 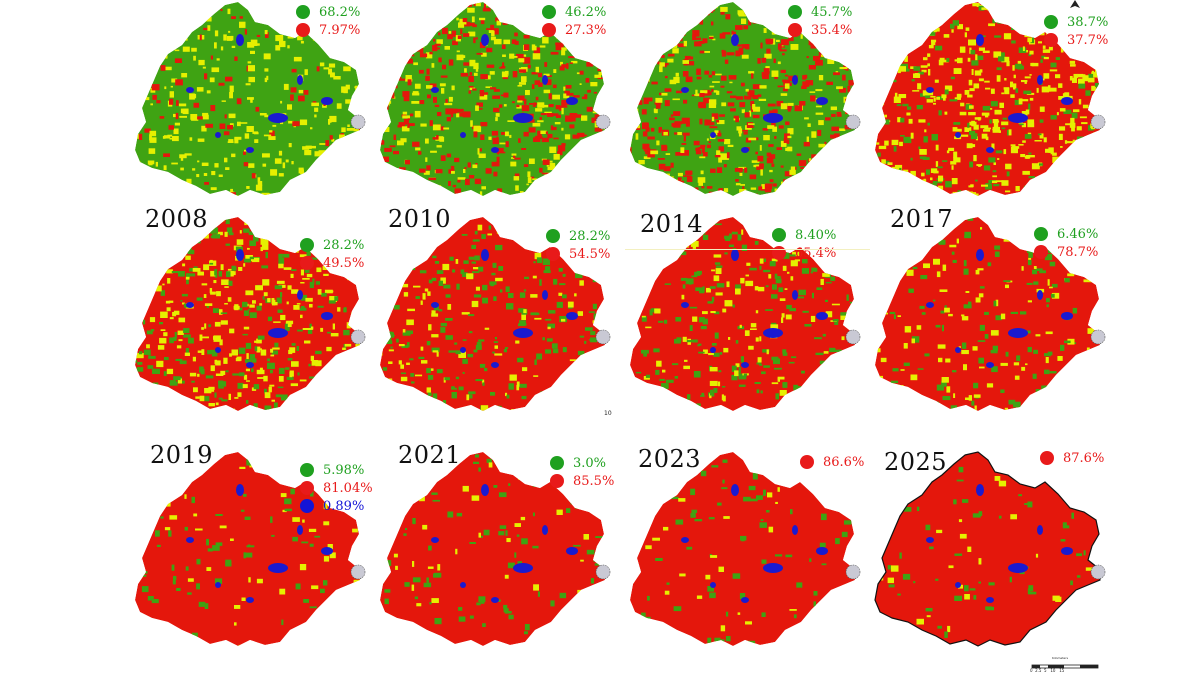 What do you see at coordinates (670, 459) in the screenshot?
I see `year-label-2023: 2023` at bounding box center [670, 459].